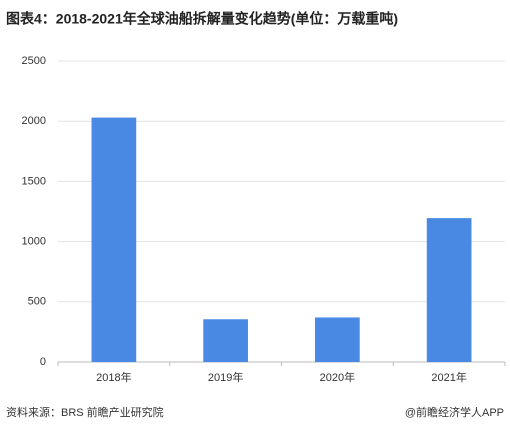 The image size is (510, 435). What do you see at coordinates (113, 377) in the screenshot?
I see `x-tick-label: 2018年` at bounding box center [113, 377].